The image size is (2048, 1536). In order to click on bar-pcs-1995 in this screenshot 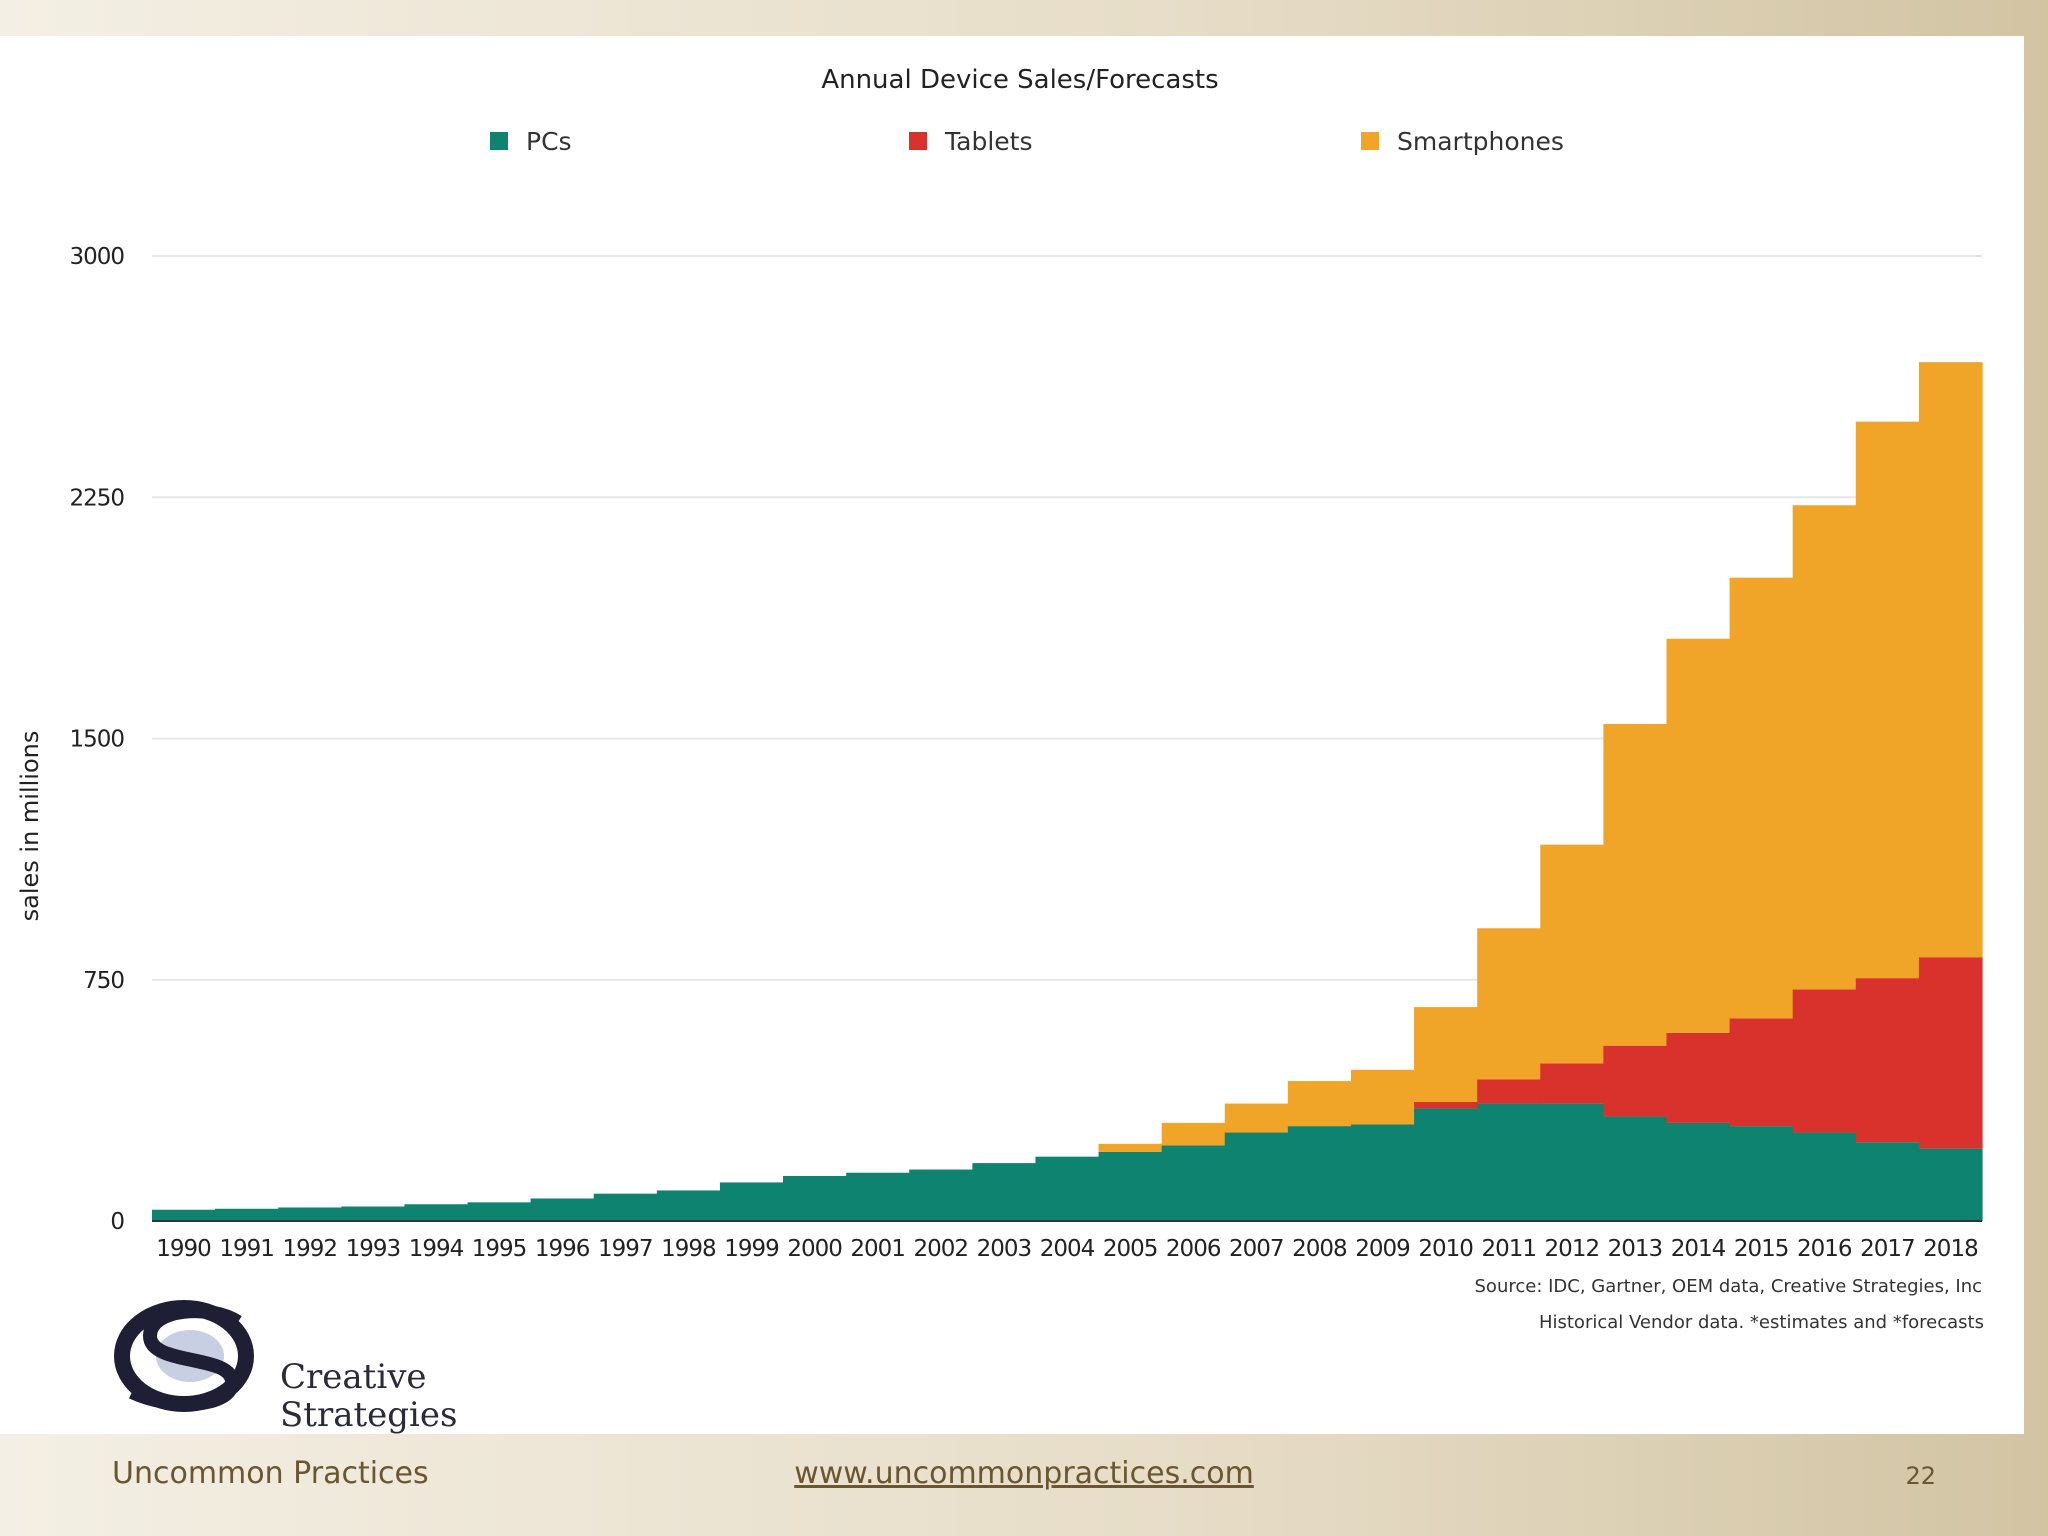, I will do `click(499, 1211)`.